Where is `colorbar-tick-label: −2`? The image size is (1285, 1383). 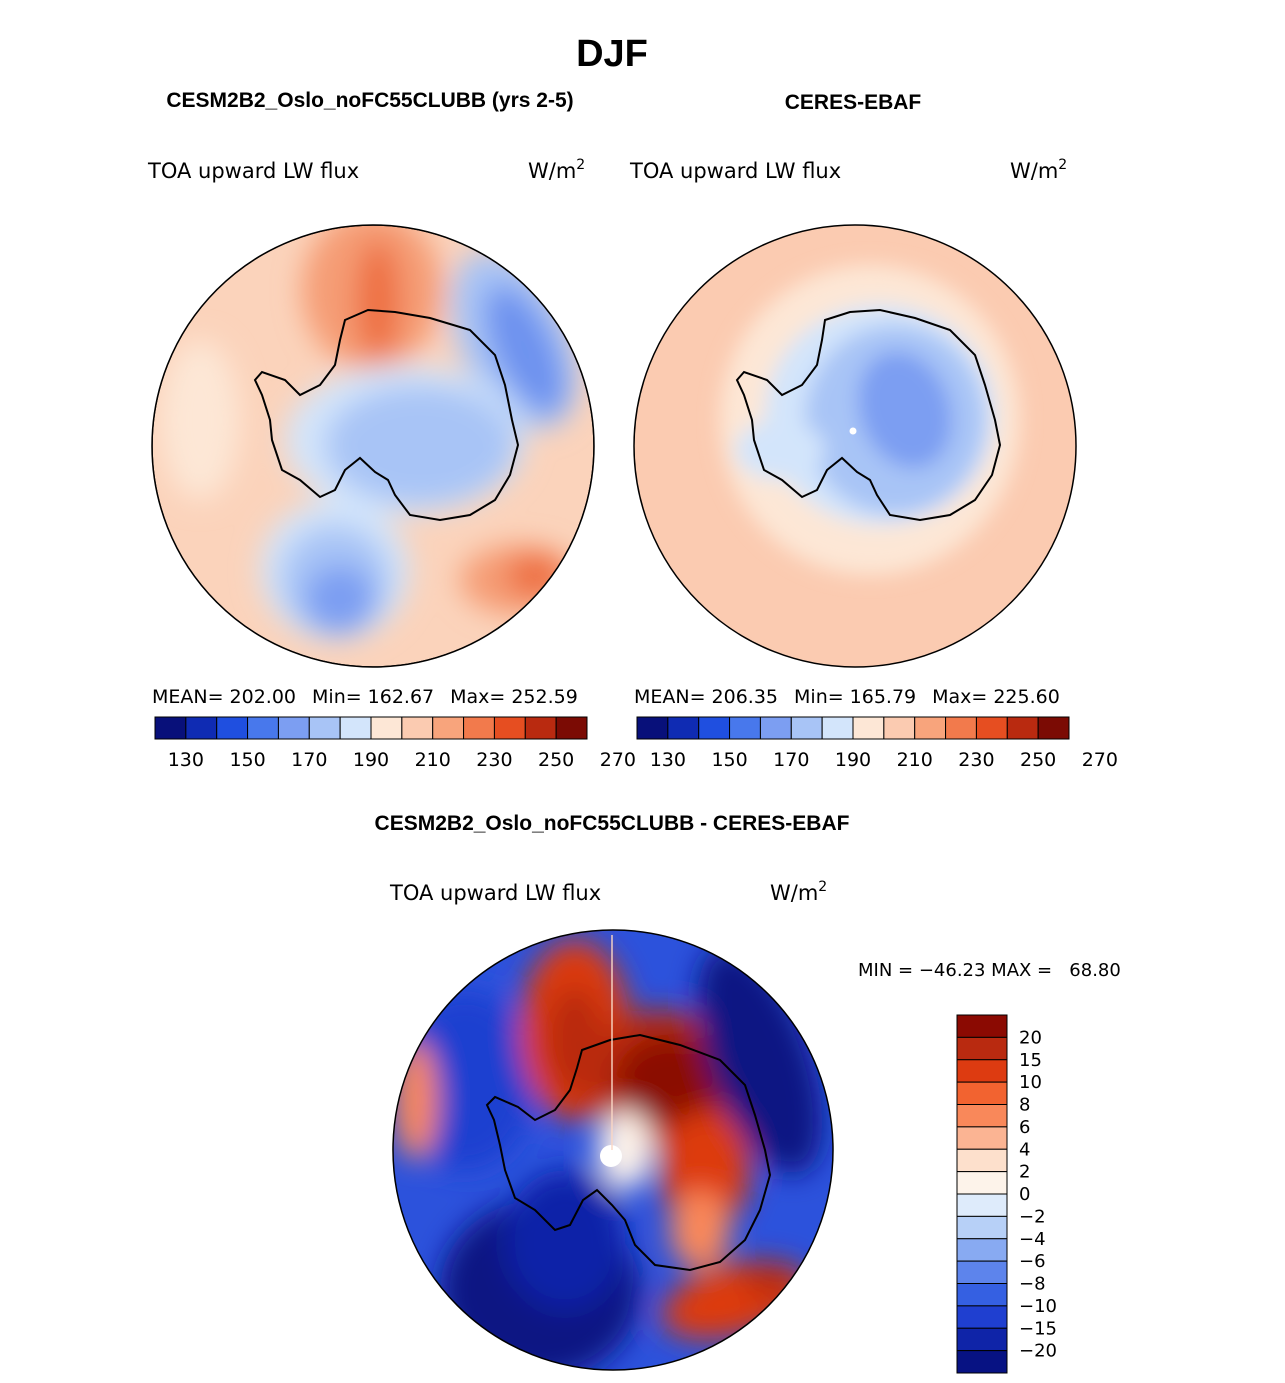 colorbar-tick-label: −2 is located at coordinates (1032, 1216).